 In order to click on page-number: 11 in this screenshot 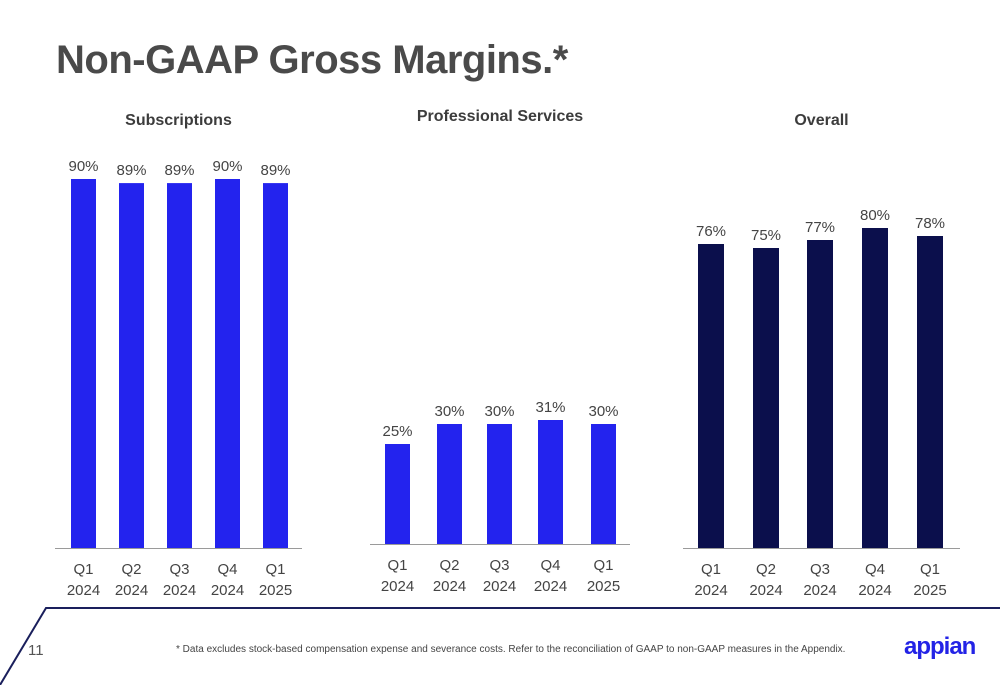, I will do `click(36, 650)`.